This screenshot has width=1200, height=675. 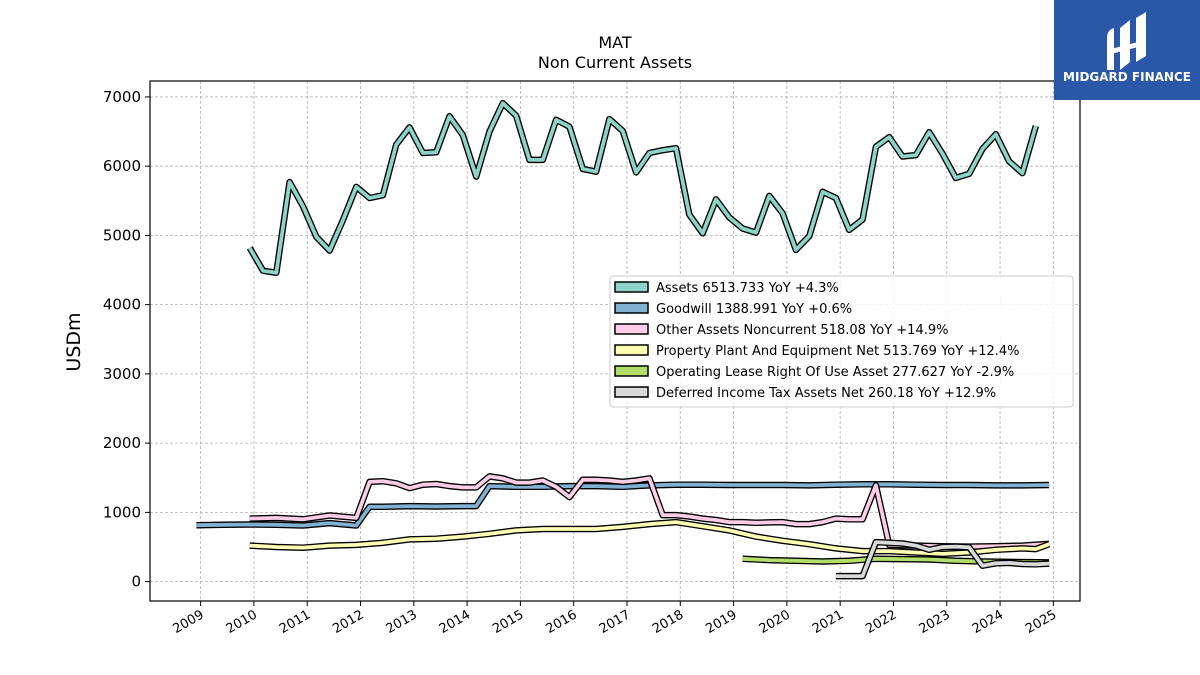 What do you see at coordinates (122, 97) in the screenshot?
I see `y-tick-label: 7000` at bounding box center [122, 97].